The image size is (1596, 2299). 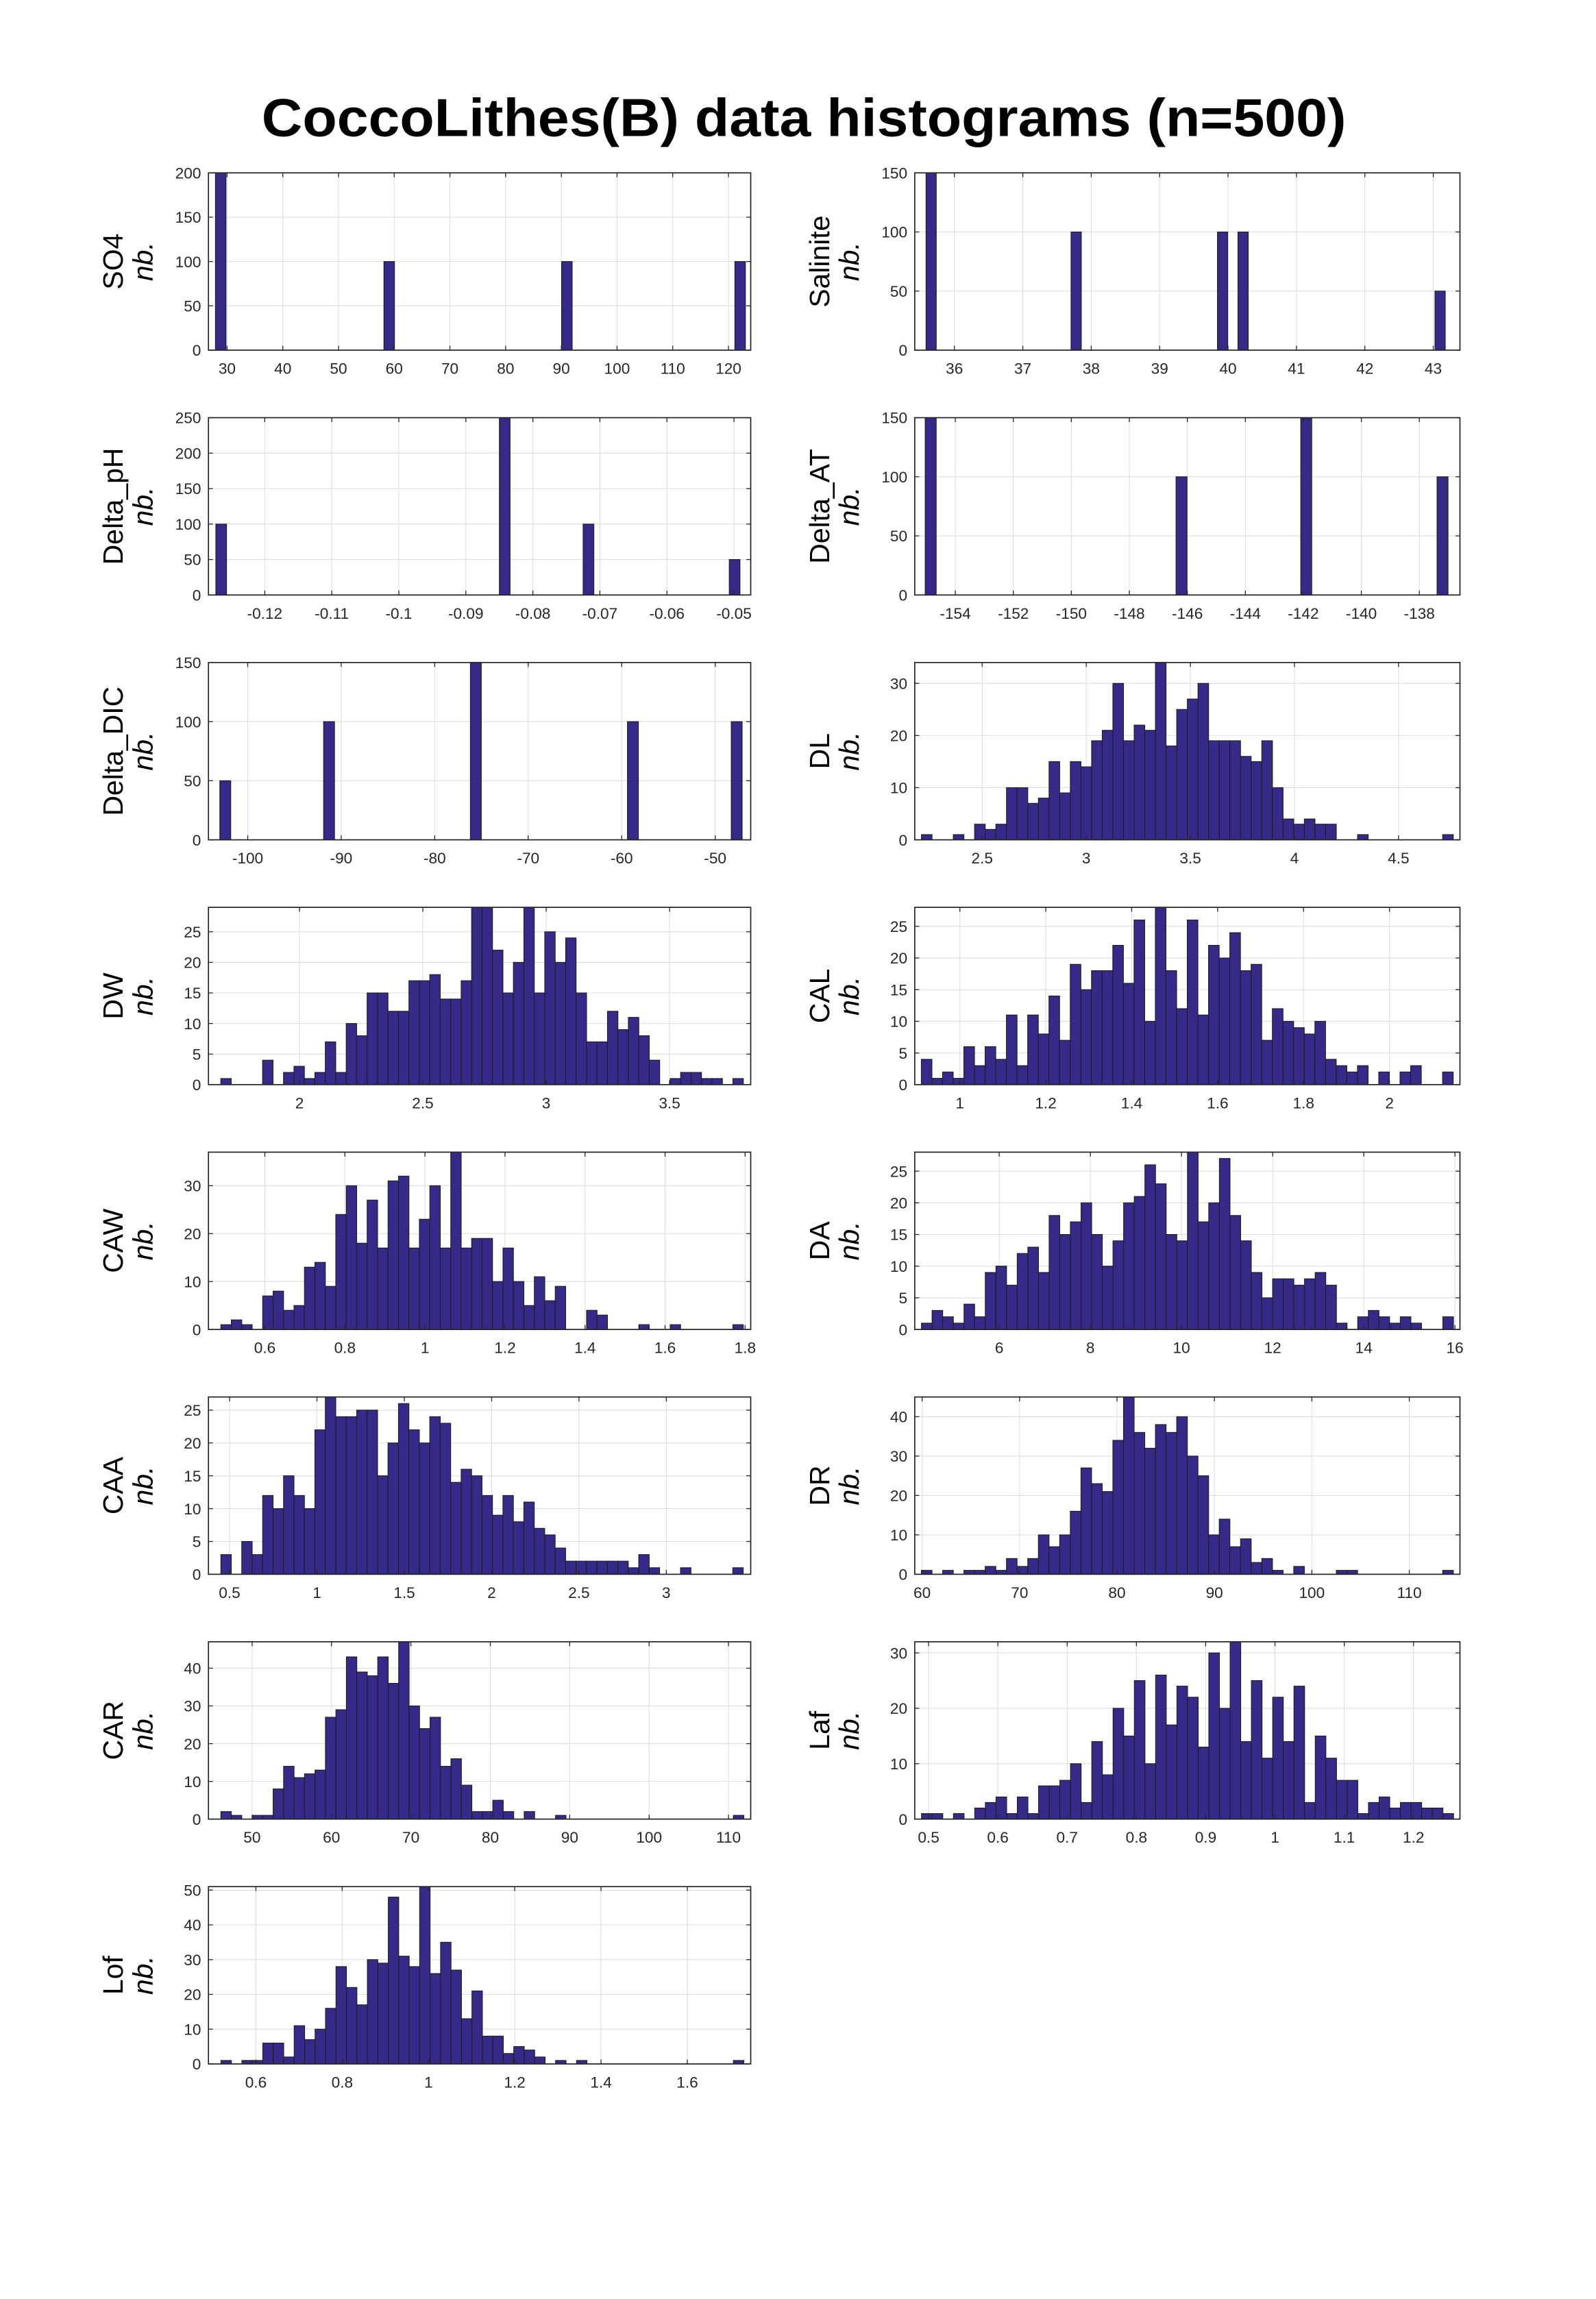 I want to click on x-tick-label: 38, so click(x=1091, y=369).